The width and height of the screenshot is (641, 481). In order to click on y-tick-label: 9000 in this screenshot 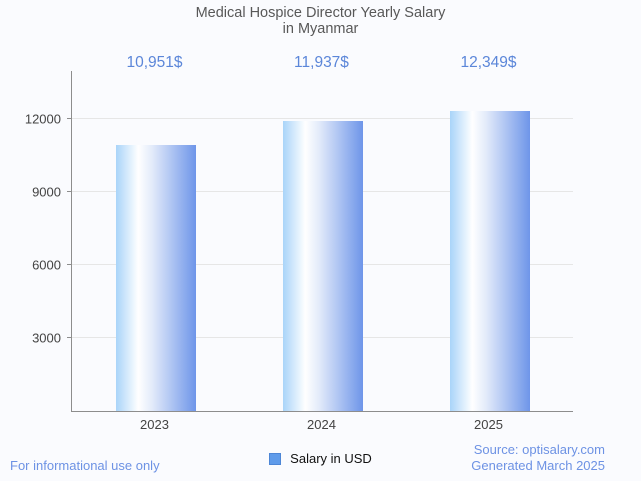, I will do `click(46, 192)`.